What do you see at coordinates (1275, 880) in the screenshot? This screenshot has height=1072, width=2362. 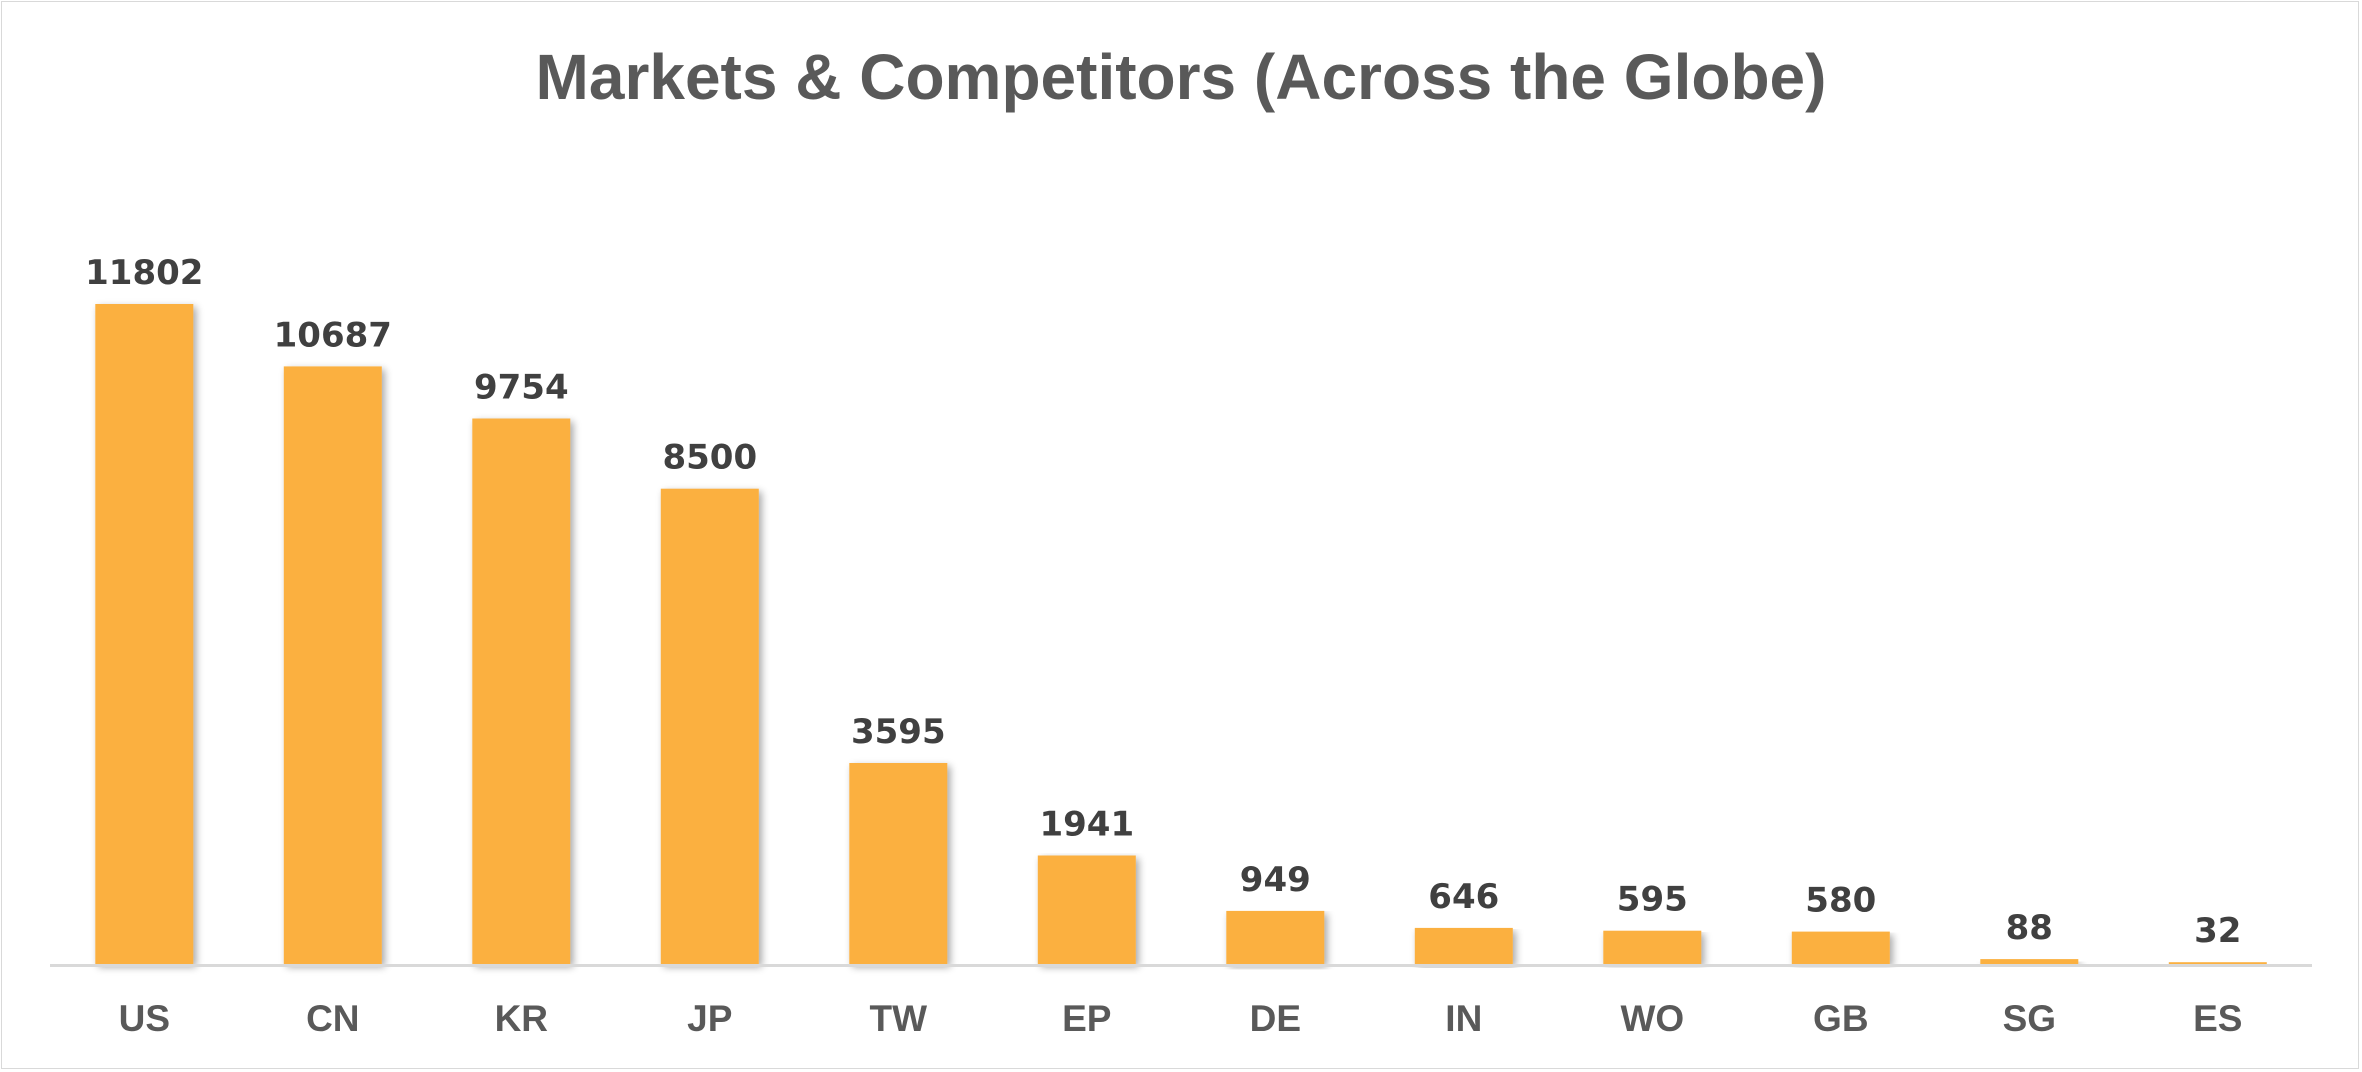 I see `value-label-de: 949` at bounding box center [1275, 880].